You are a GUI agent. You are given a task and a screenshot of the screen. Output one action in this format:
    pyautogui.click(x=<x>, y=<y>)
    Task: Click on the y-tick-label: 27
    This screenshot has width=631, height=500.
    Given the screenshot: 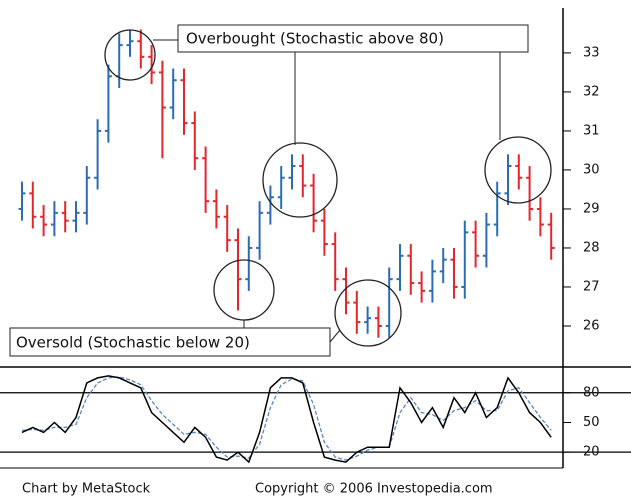 What is the action you would take?
    pyautogui.click(x=591, y=286)
    